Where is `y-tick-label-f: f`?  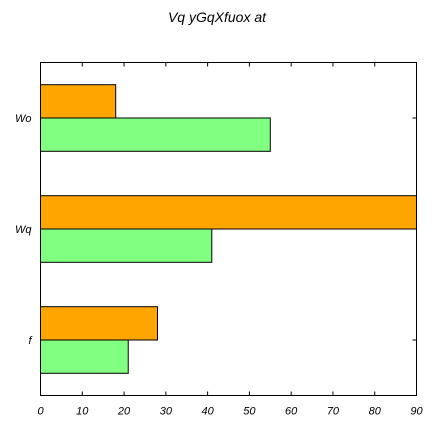
y-tick-label-f: f is located at coordinates (30, 341).